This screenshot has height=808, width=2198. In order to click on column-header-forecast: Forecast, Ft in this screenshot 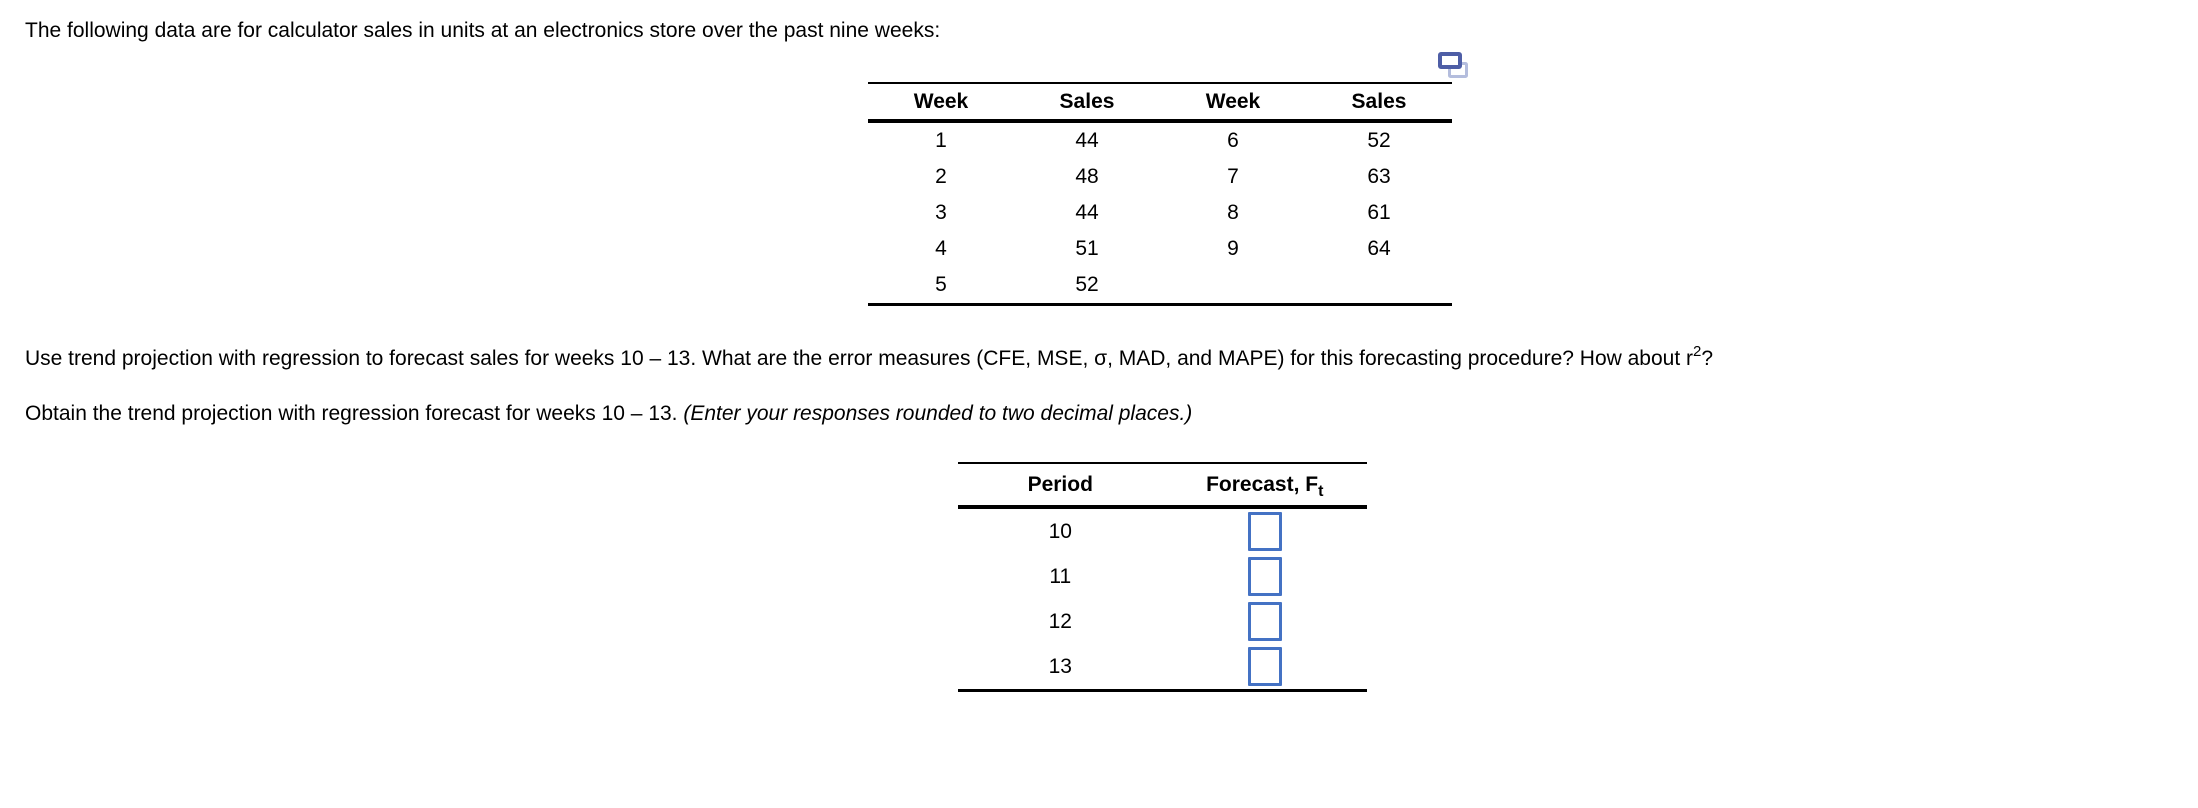, I will do `click(1265, 486)`.